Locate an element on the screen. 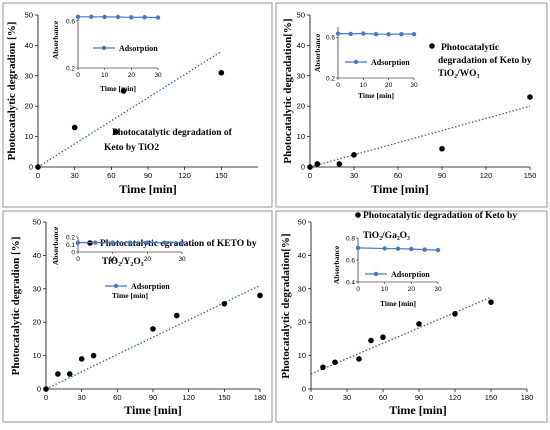 The width and height of the screenshot is (550, 430). legend-label: Keto by TiO2 is located at coordinates (131, 148).